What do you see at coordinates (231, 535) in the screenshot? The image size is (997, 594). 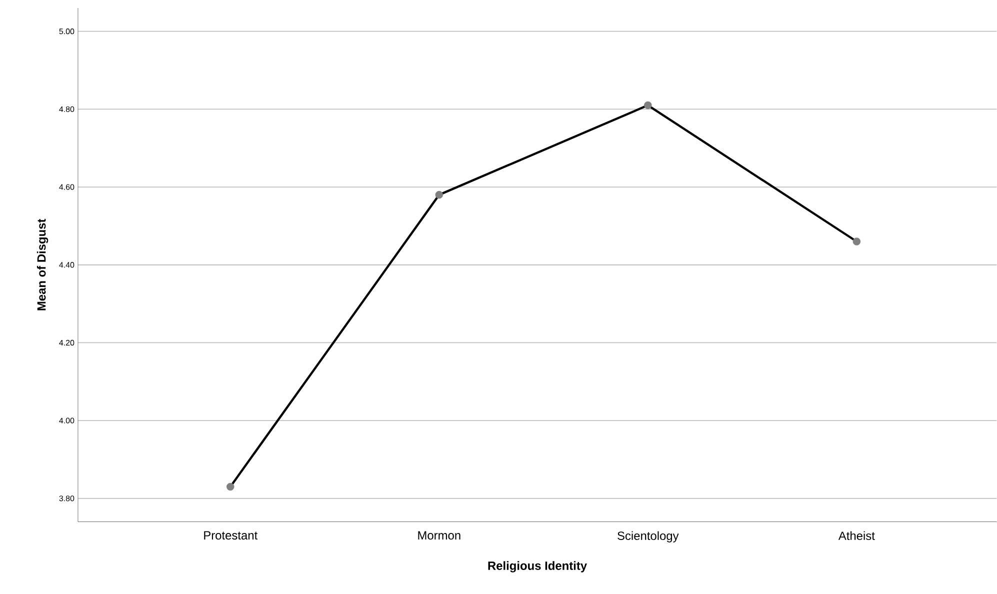 I see `x-tick-label: Protestant` at bounding box center [231, 535].